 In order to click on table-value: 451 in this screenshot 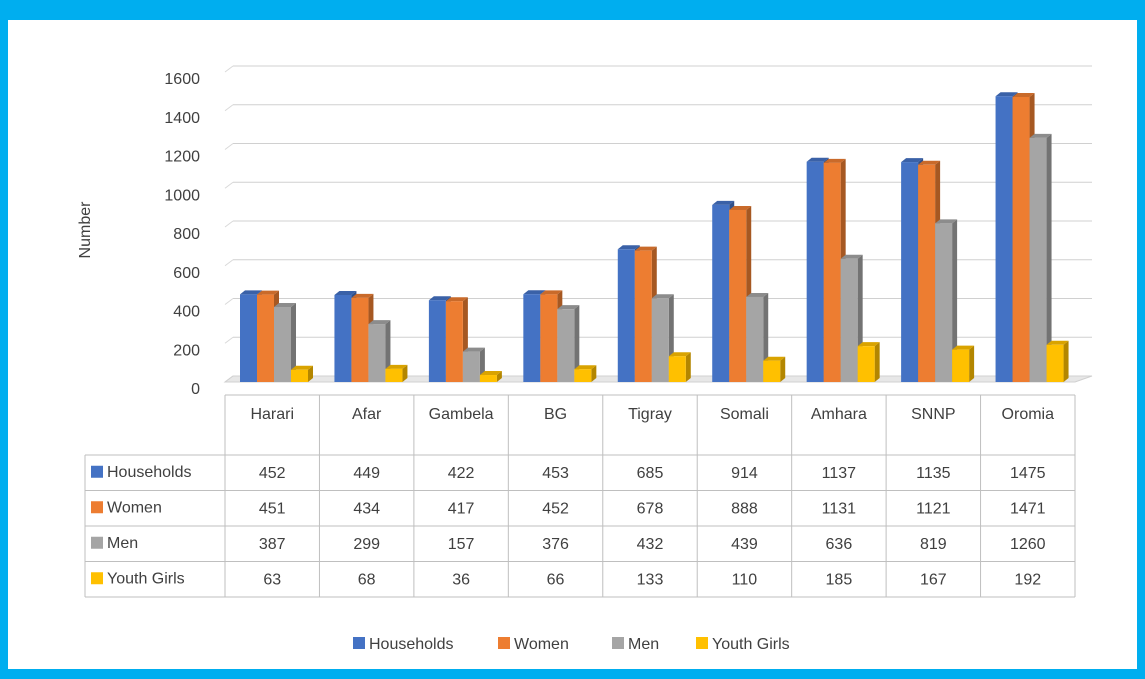, I will do `click(272, 508)`.